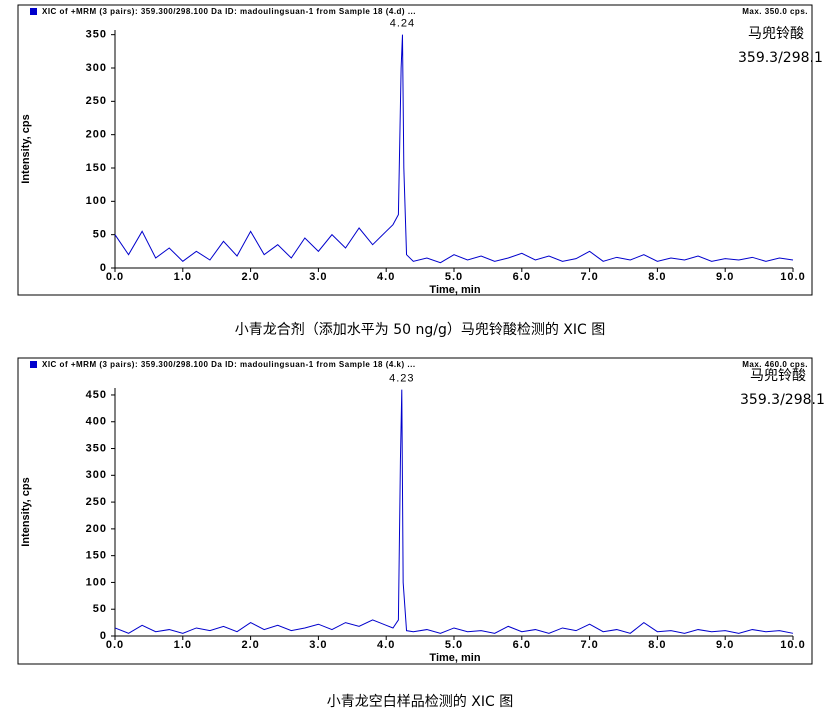 Image resolution: width=839 pixels, height=717 pixels. I want to click on caption: 小青龙合剂（添加水平为 50 ng/g）马兜铃酸检测的 XIC 图, so click(420, 330).